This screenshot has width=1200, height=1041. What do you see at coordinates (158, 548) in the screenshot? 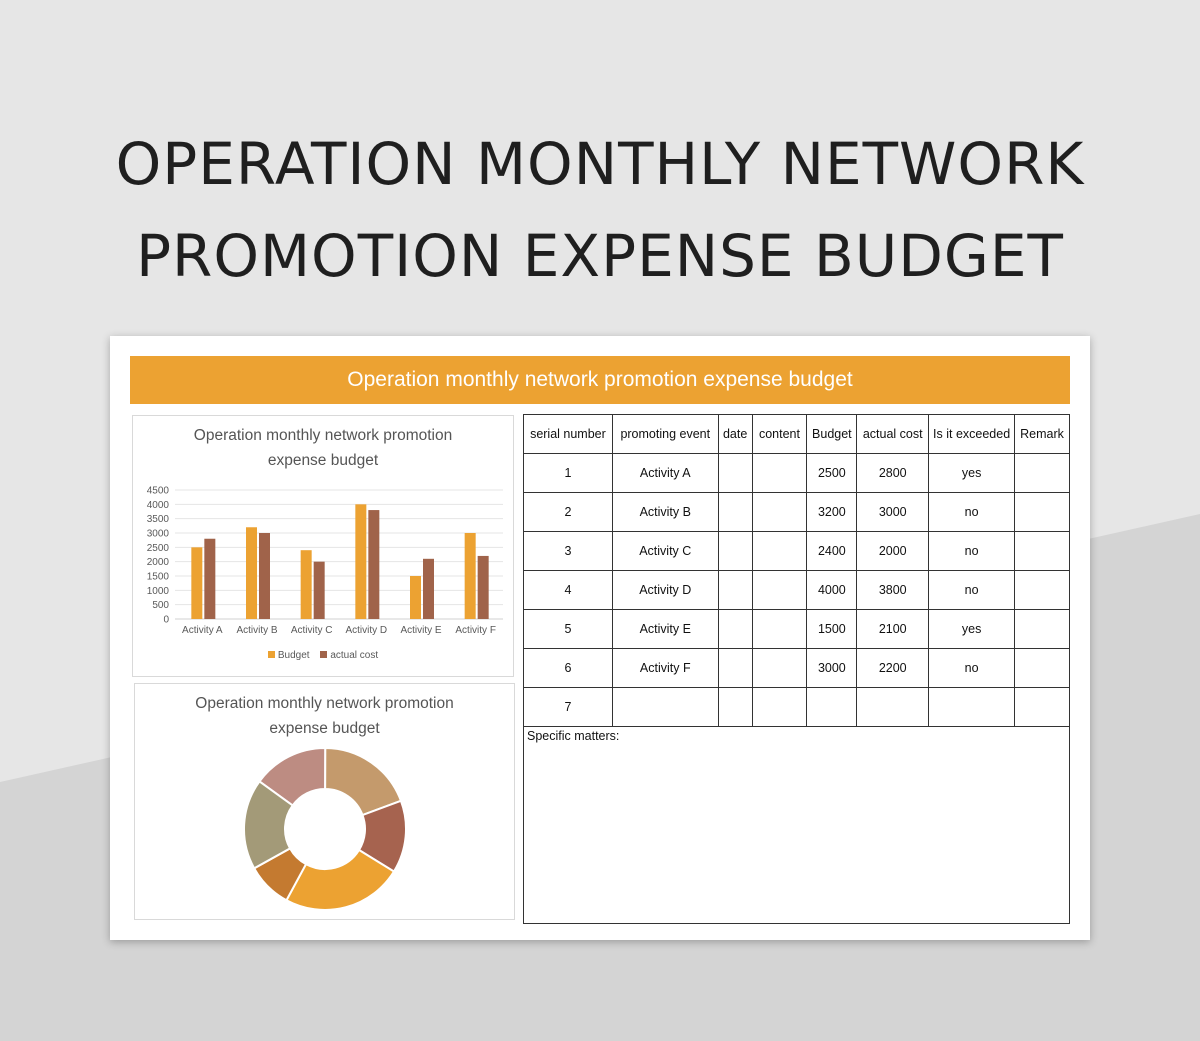
I see `y-tick-label: 2500` at bounding box center [158, 548].